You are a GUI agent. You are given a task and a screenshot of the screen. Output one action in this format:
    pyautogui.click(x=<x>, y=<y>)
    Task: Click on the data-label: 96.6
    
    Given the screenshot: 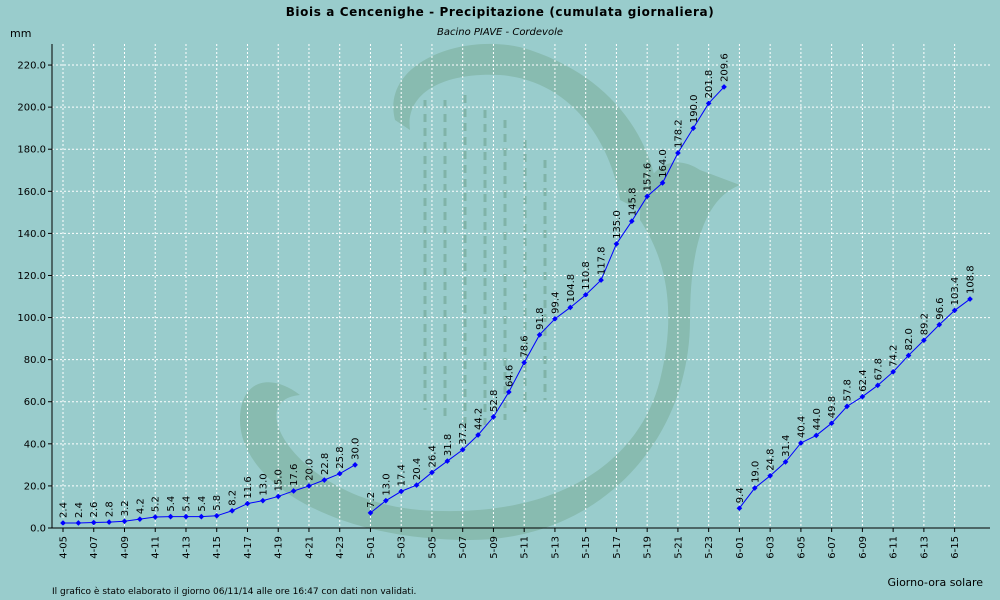 What is the action you would take?
    pyautogui.click(x=940, y=308)
    